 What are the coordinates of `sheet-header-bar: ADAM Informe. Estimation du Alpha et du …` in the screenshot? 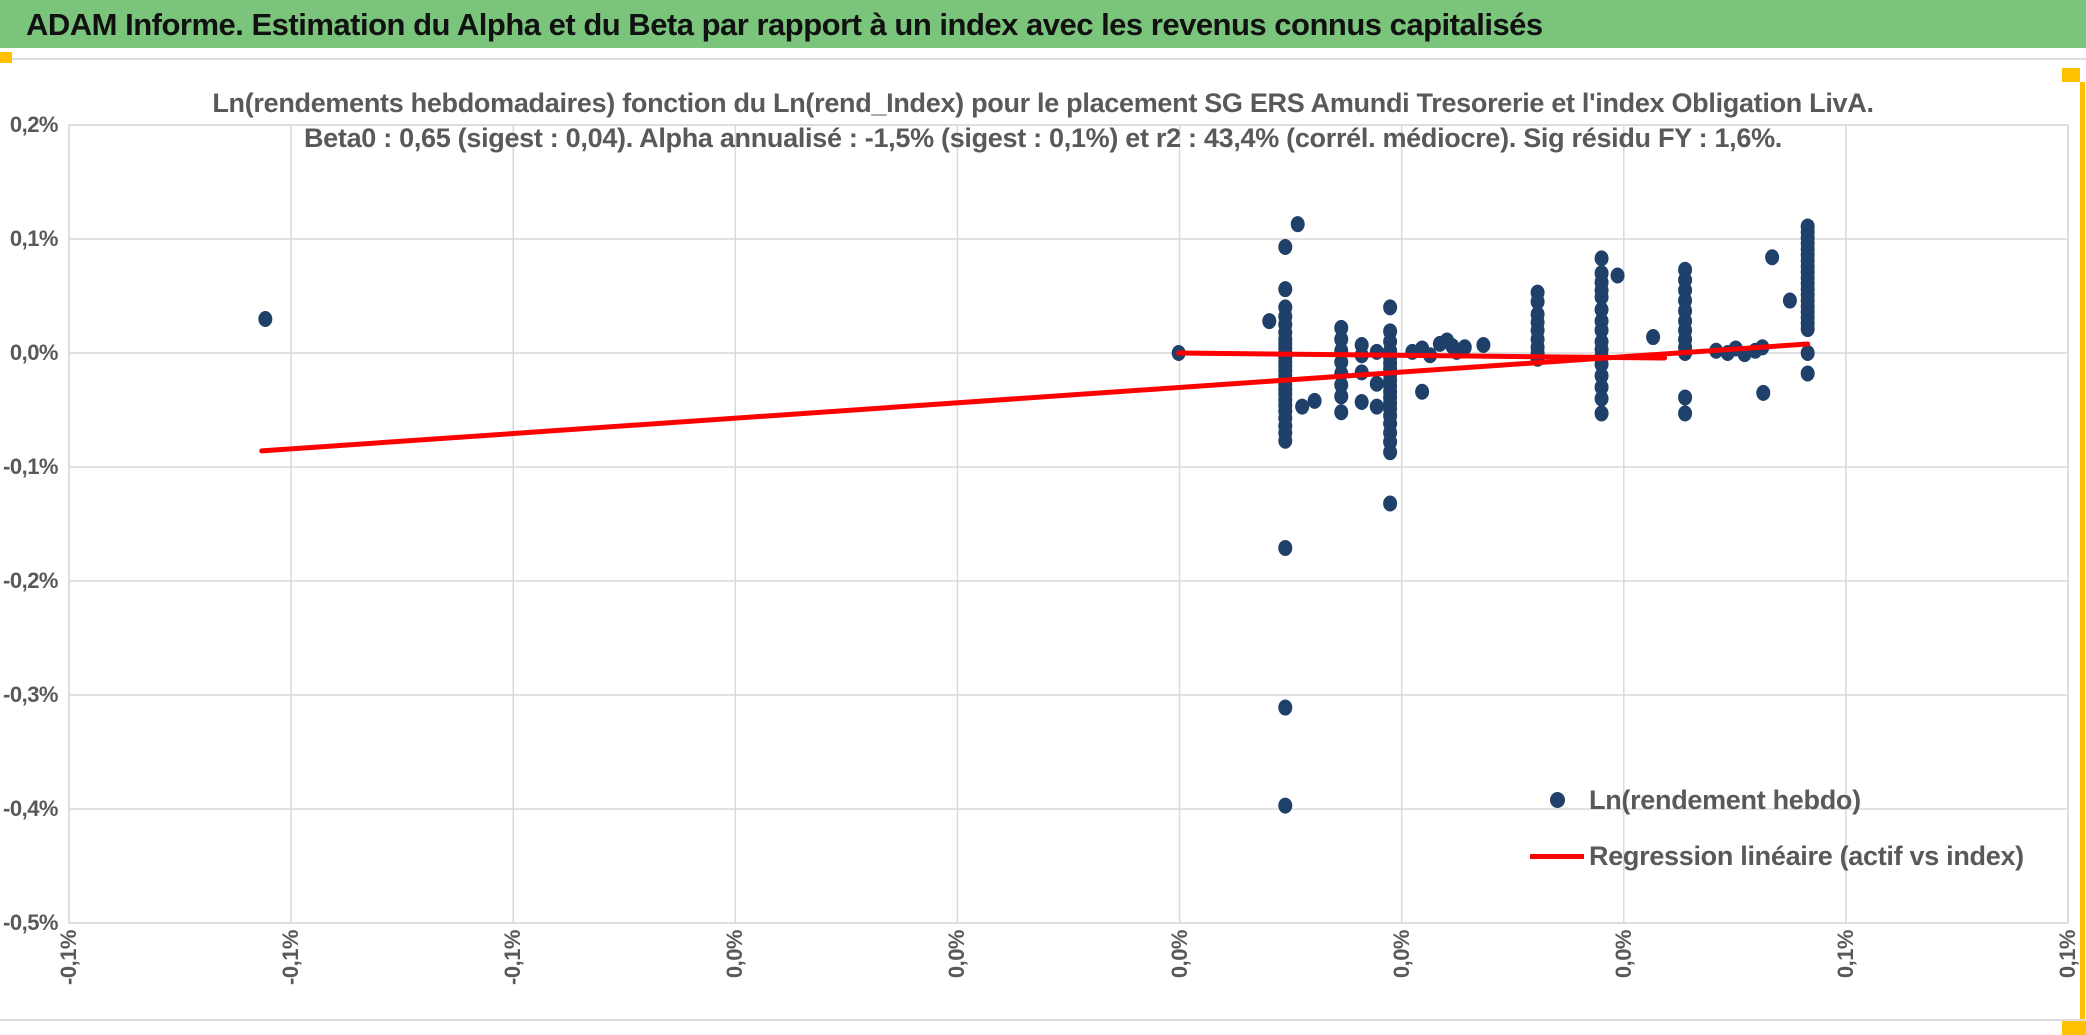 It's located at (1043, 24).